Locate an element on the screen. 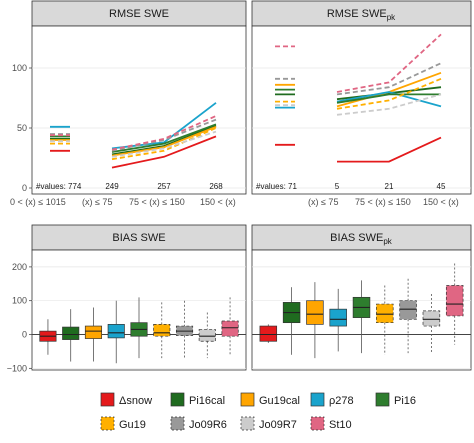  legend-label-gu19: Gu19 is located at coordinates (132, 425).